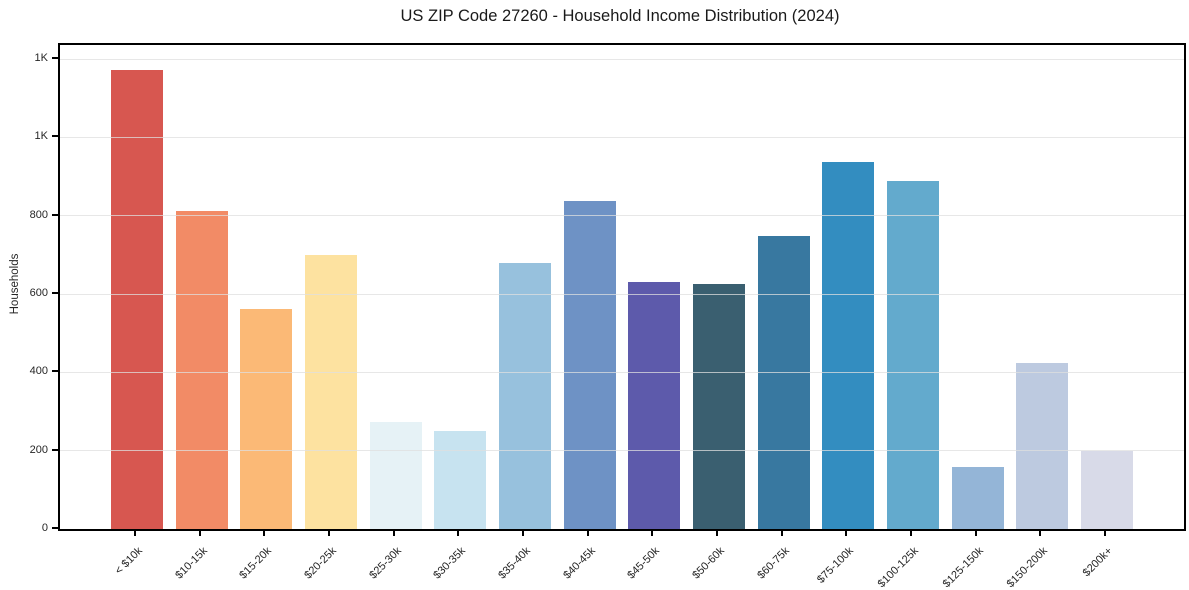  I want to click on bar-25-30k, so click(395, 475).